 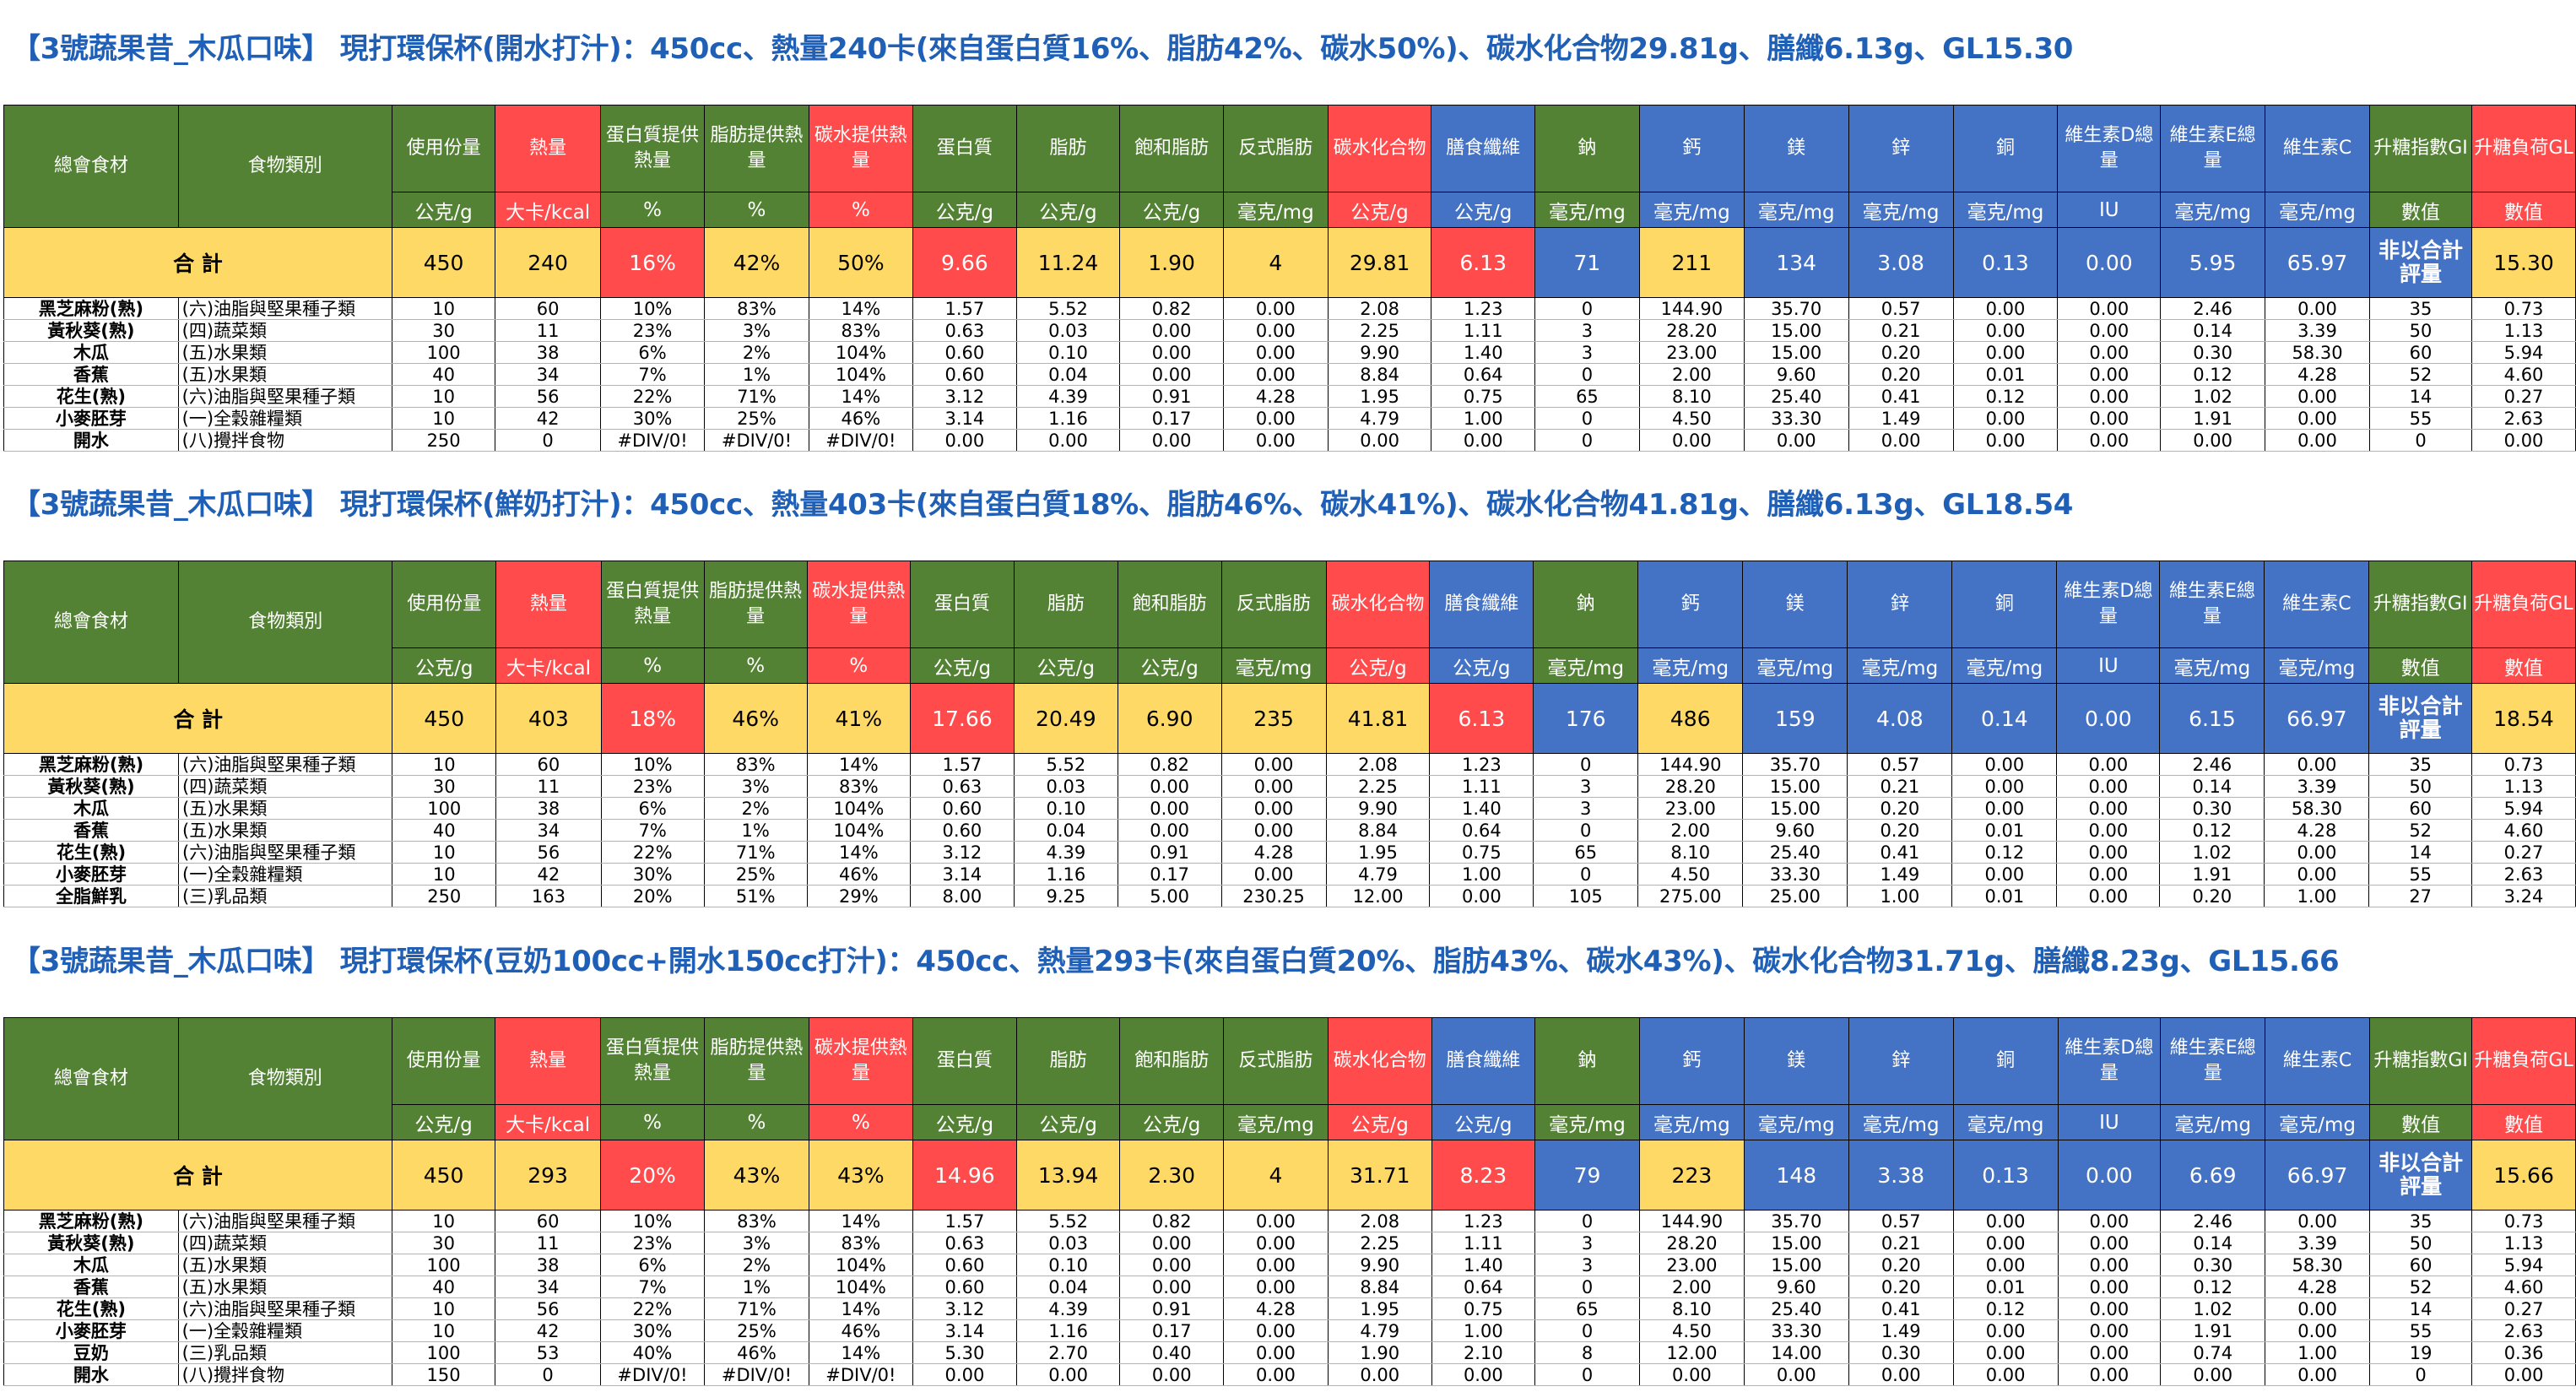 What do you see at coordinates (1068, 397) in the screenshot?
I see `value-cell: 4.39` at bounding box center [1068, 397].